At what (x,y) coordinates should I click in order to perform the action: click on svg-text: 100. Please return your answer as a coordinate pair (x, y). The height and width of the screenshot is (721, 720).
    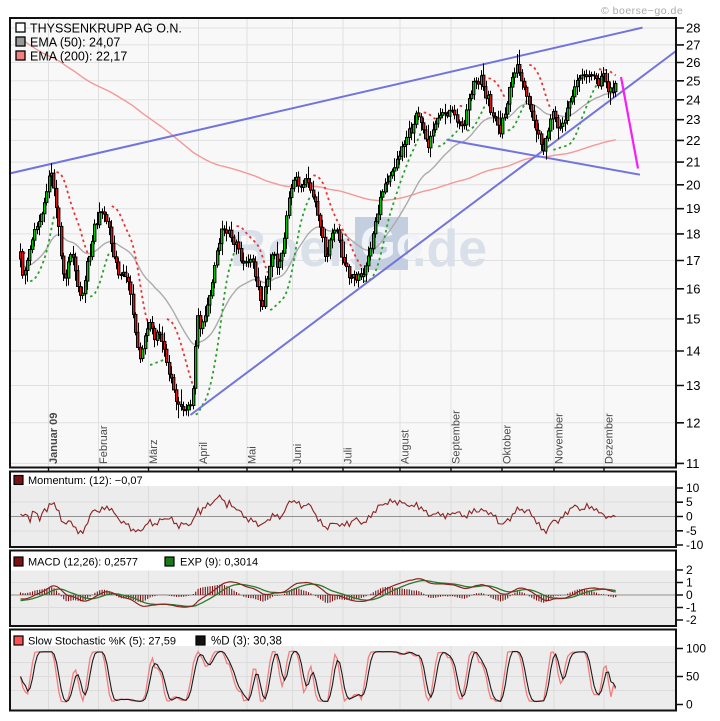
    Looking at the image, I should click on (696, 649).